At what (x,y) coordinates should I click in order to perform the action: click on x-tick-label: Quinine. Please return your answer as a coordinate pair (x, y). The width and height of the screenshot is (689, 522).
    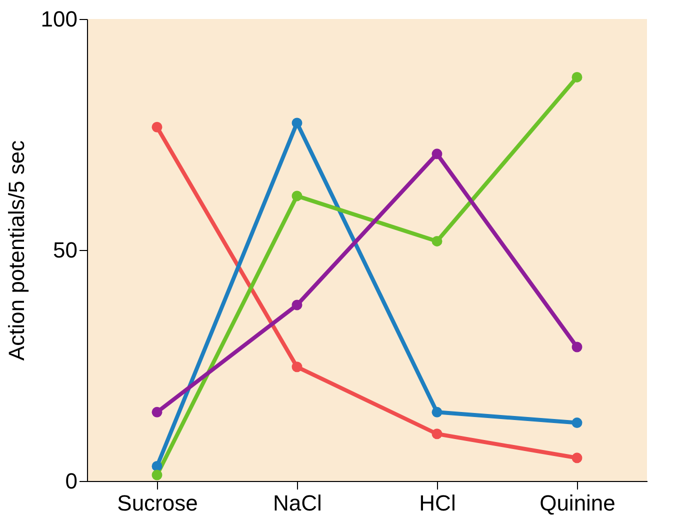
    Looking at the image, I should click on (578, 503).